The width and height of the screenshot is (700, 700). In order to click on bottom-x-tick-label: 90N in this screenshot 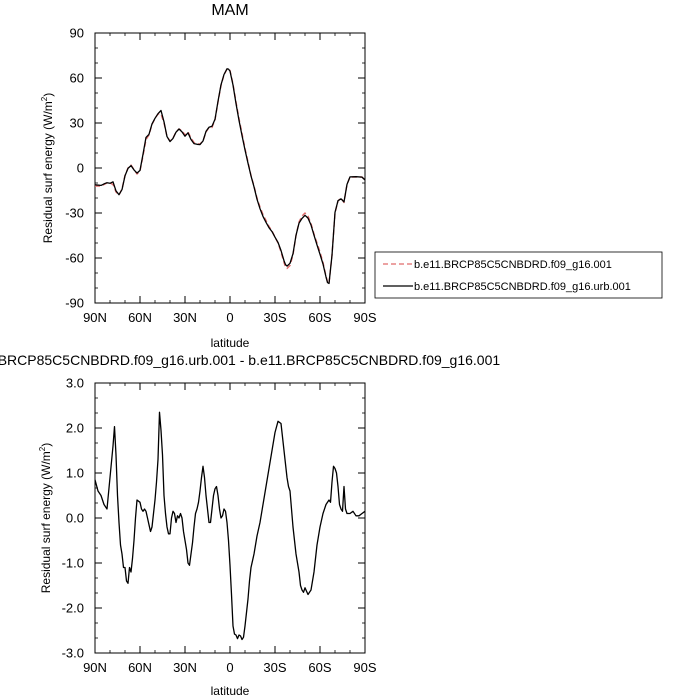, I will do `click(95, 667)`.